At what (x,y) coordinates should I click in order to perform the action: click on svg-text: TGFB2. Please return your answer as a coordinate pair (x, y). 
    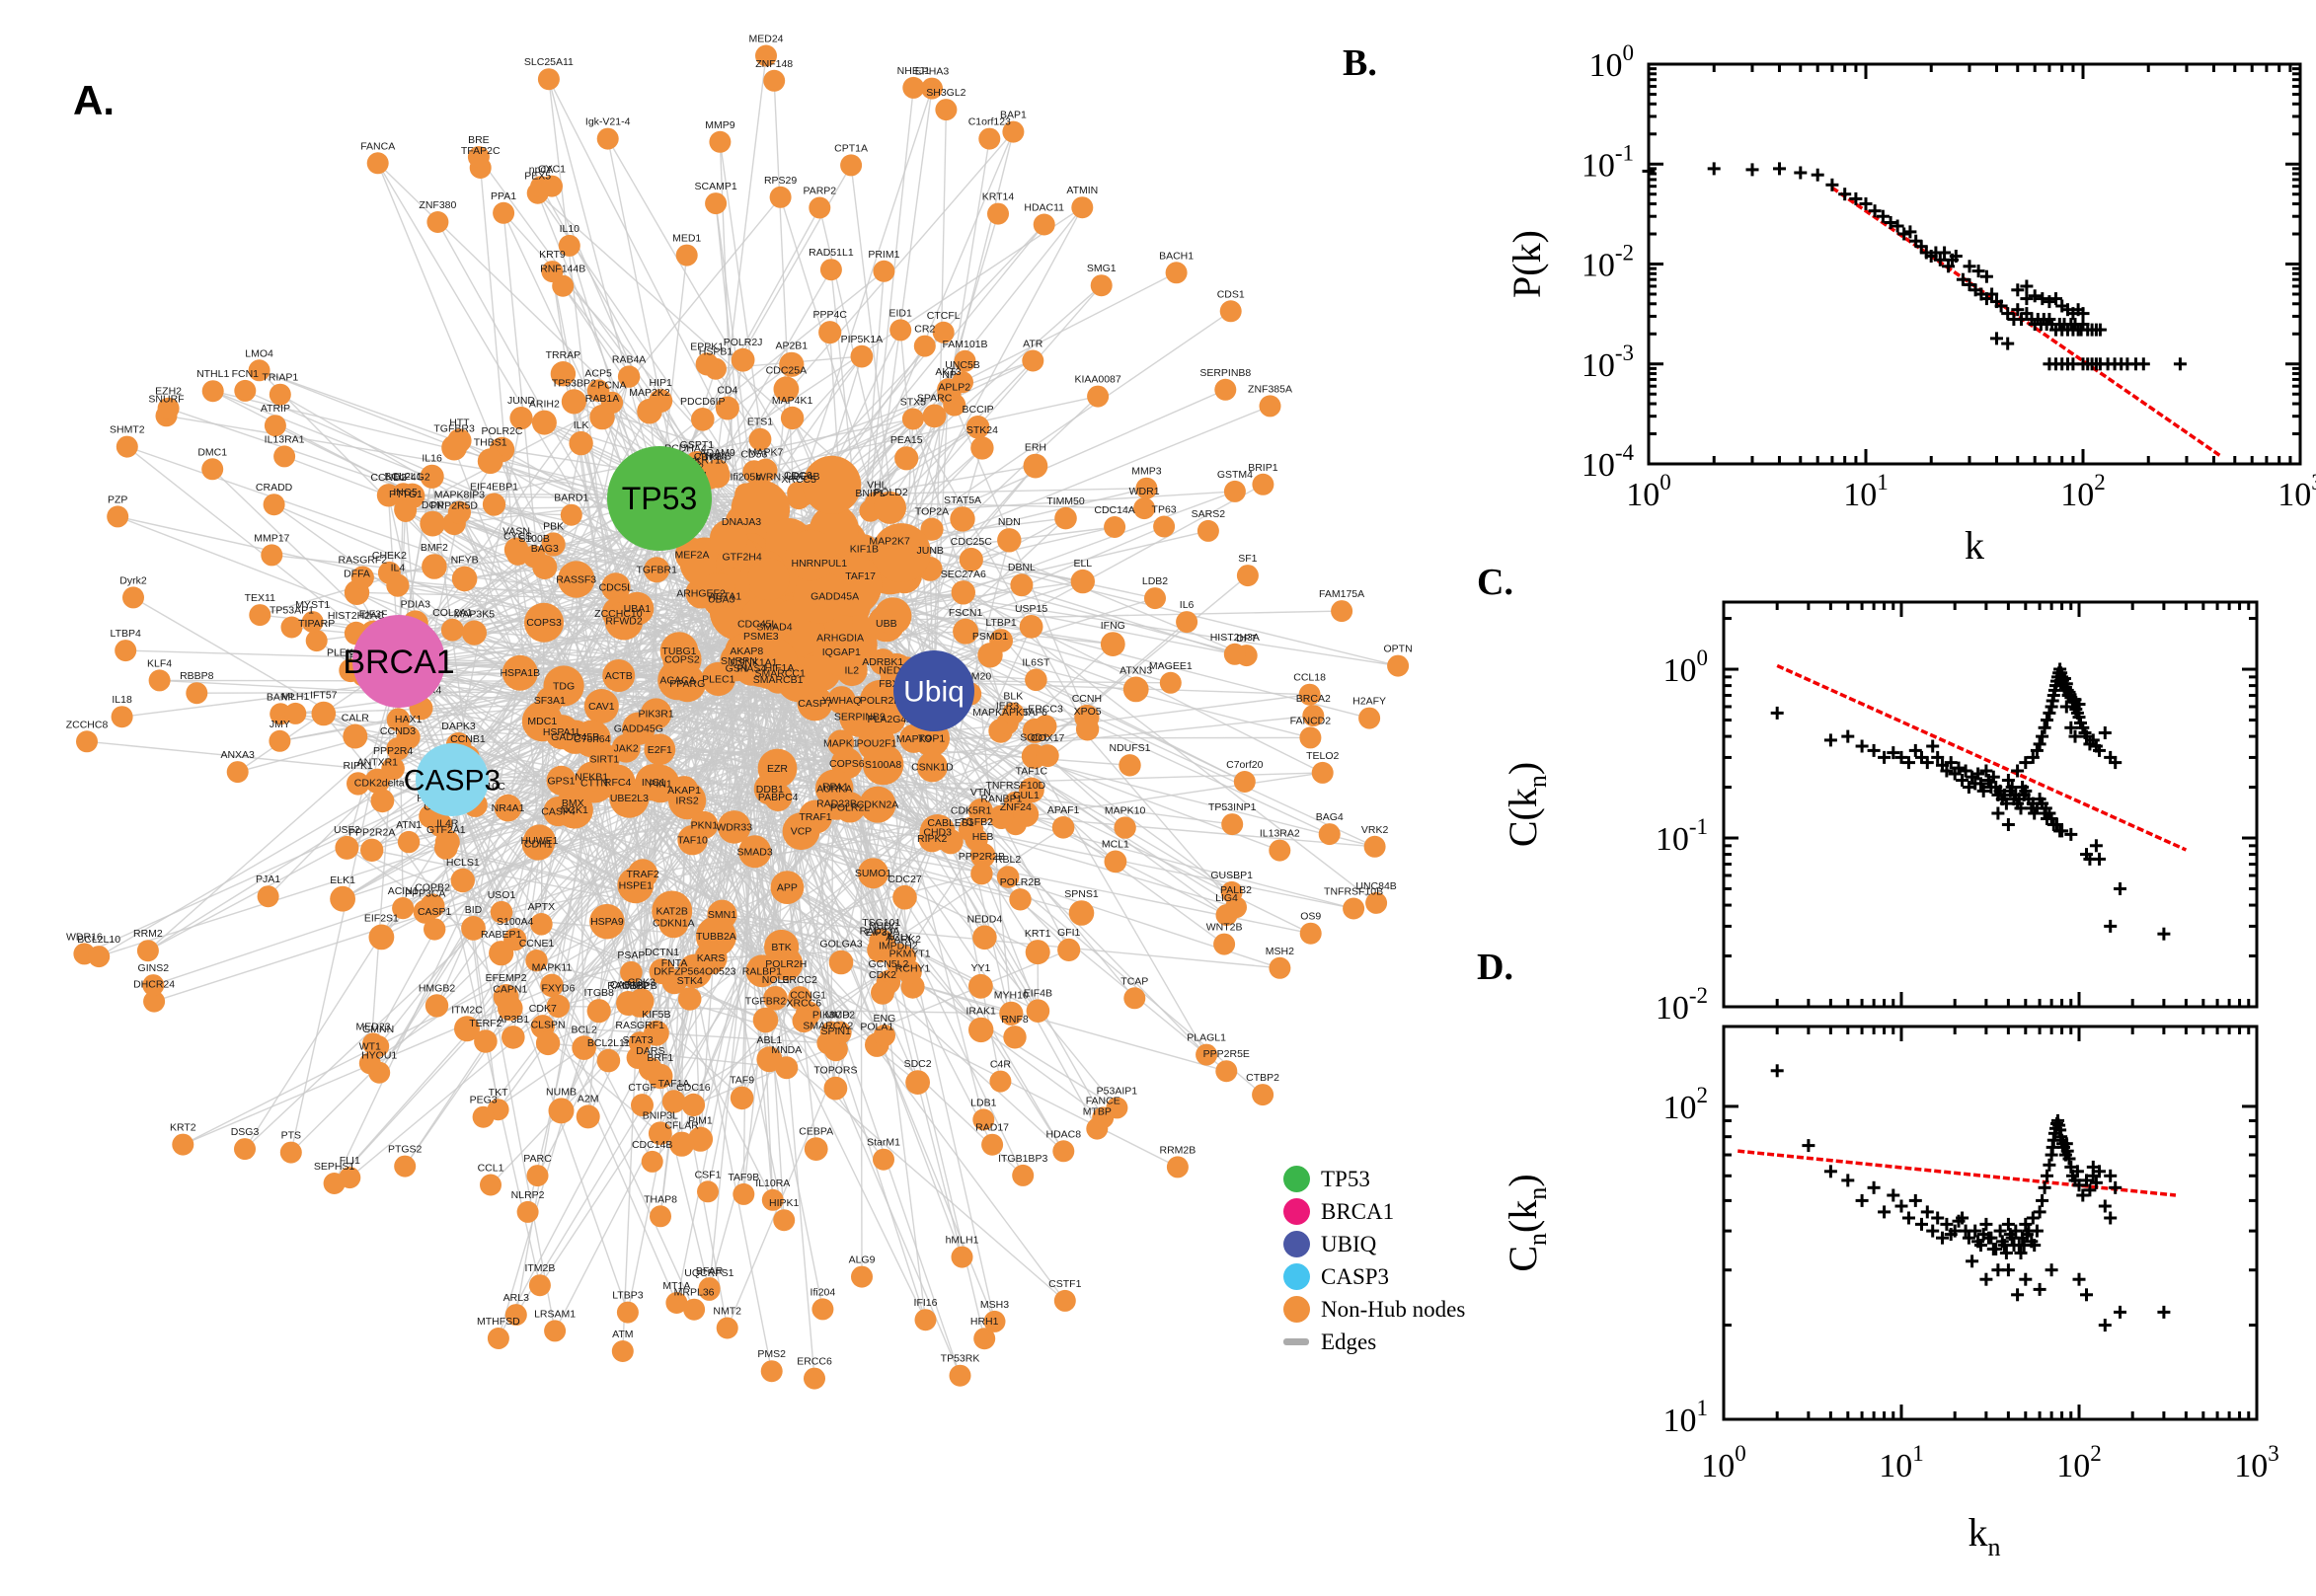
    Looking at the image, I should click on (977, 822).